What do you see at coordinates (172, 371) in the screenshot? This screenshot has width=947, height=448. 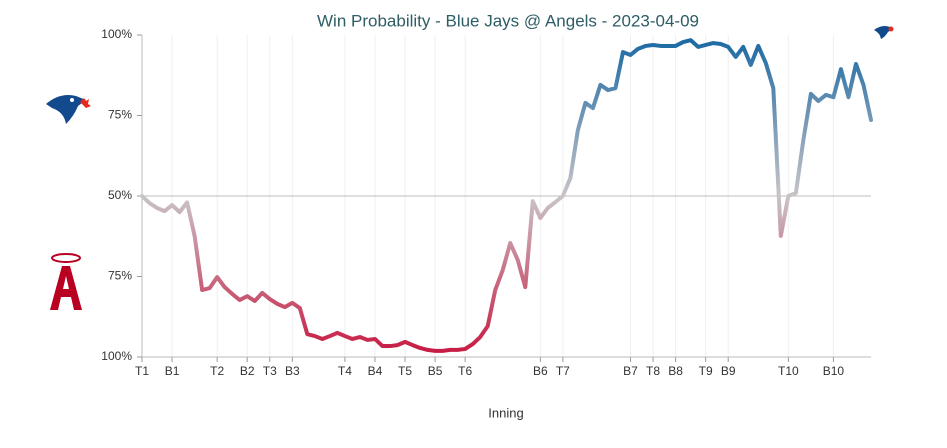 I see `x-tick-label: B1` at bounding box center [172, 371].